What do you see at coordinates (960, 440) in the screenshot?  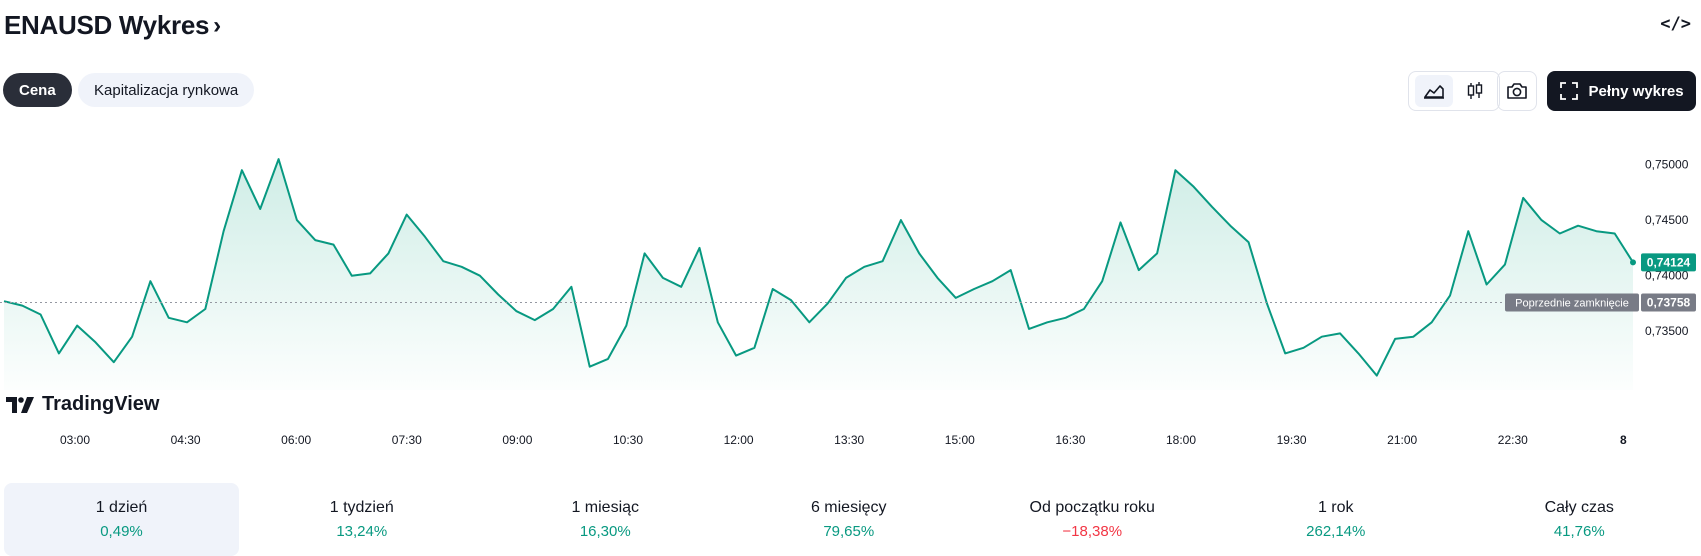 I see `x-tick-label: 15:00` at bounding box center [960, 440].